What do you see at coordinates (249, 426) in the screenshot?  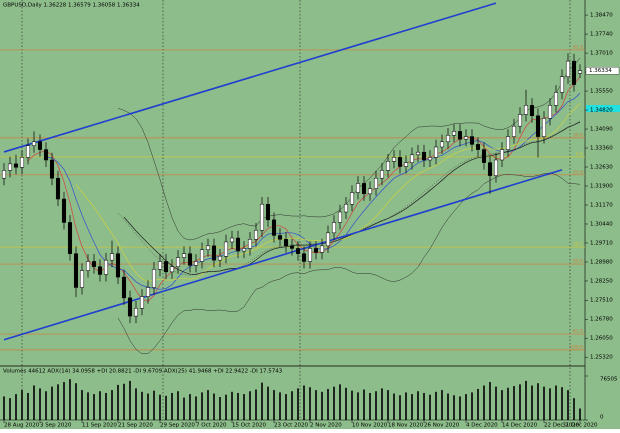 I see `x-tick-label: 15 Oct 2020` at bounding box center [249, 426].